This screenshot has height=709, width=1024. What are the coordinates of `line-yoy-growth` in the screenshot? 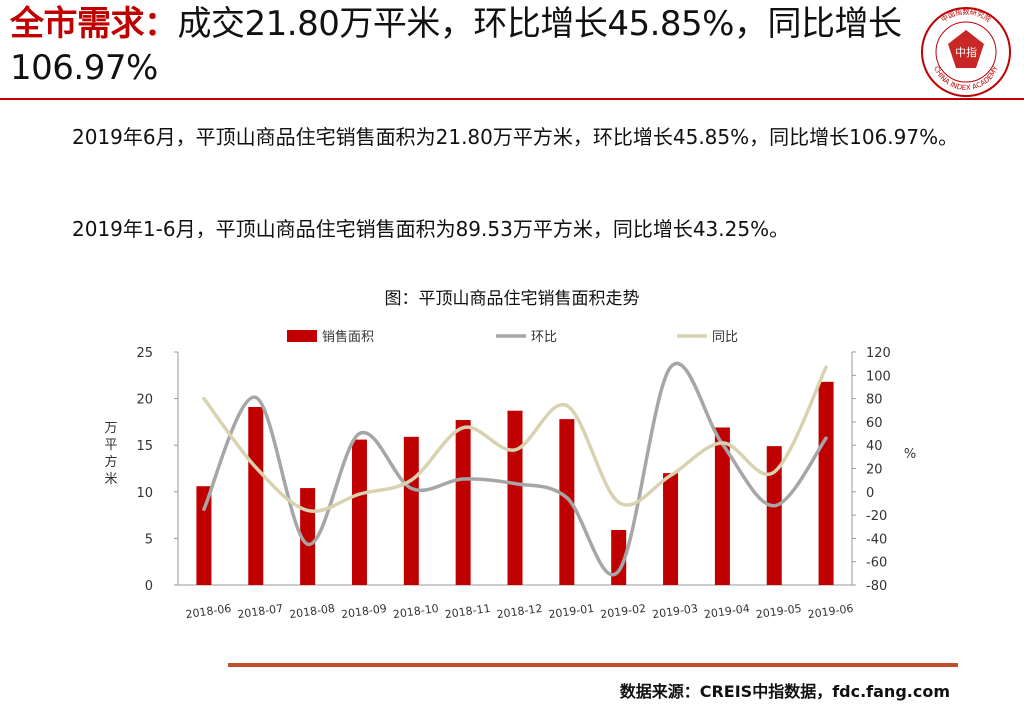 It's located at (515, 439).